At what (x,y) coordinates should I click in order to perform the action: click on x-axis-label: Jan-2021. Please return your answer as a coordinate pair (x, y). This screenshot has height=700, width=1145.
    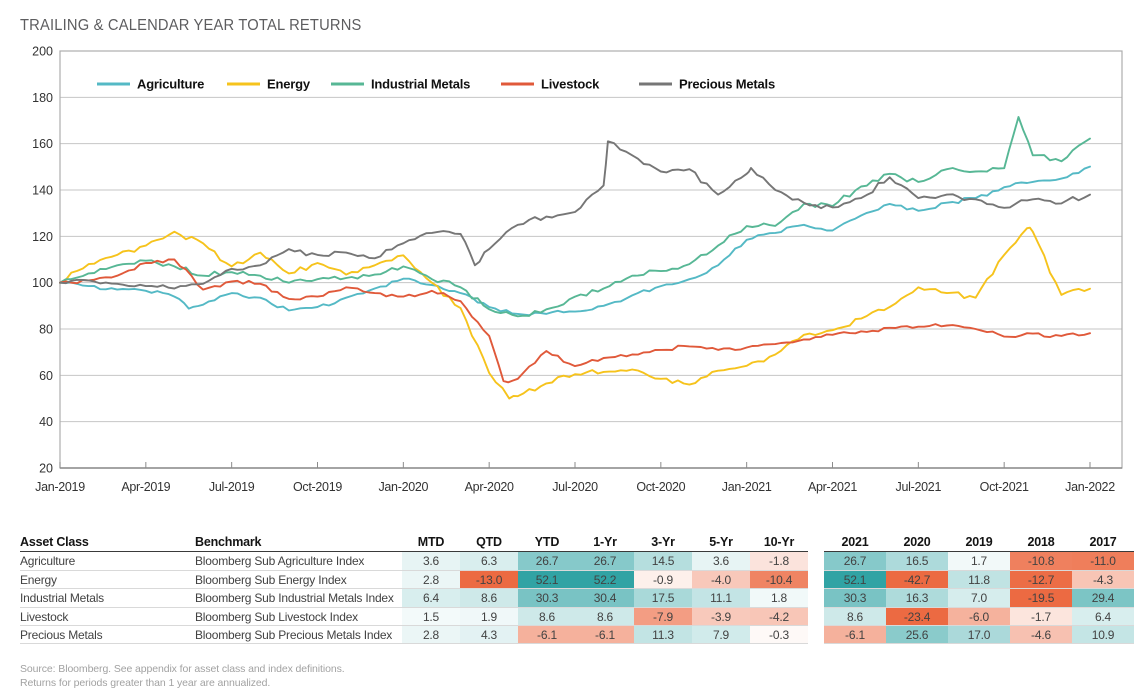
    Looking at the image, I should click on (747, 487).